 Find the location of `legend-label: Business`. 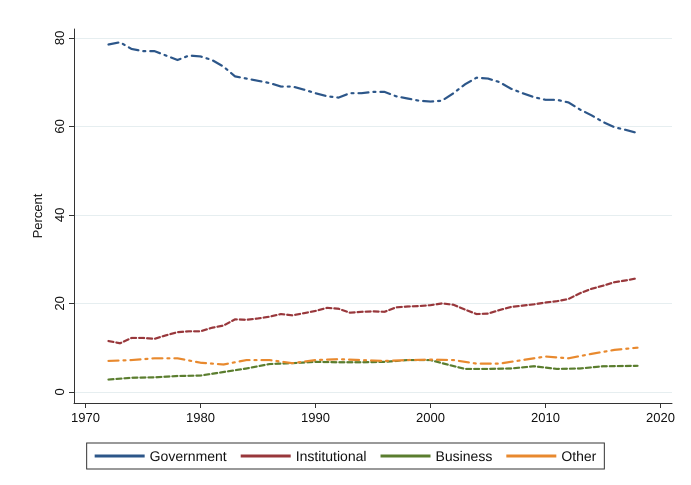

legend-label: Business is located at coordinates (464, 456).